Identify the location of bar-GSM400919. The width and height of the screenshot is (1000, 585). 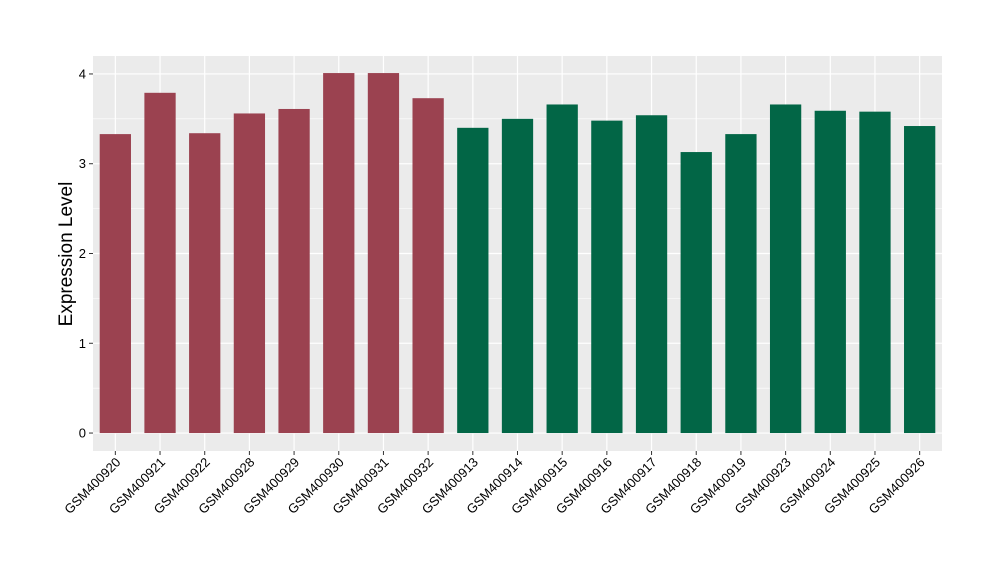
(741, 284).